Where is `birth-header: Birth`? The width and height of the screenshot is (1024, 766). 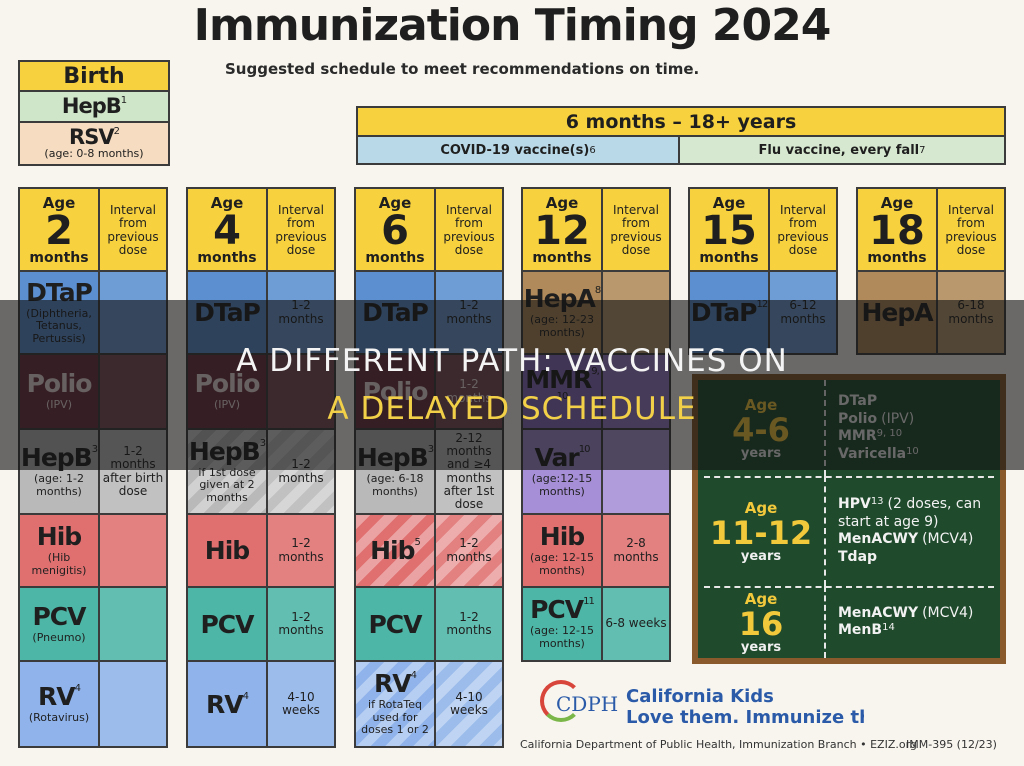
birth-header: Birth is located at coordinates (94, 76).